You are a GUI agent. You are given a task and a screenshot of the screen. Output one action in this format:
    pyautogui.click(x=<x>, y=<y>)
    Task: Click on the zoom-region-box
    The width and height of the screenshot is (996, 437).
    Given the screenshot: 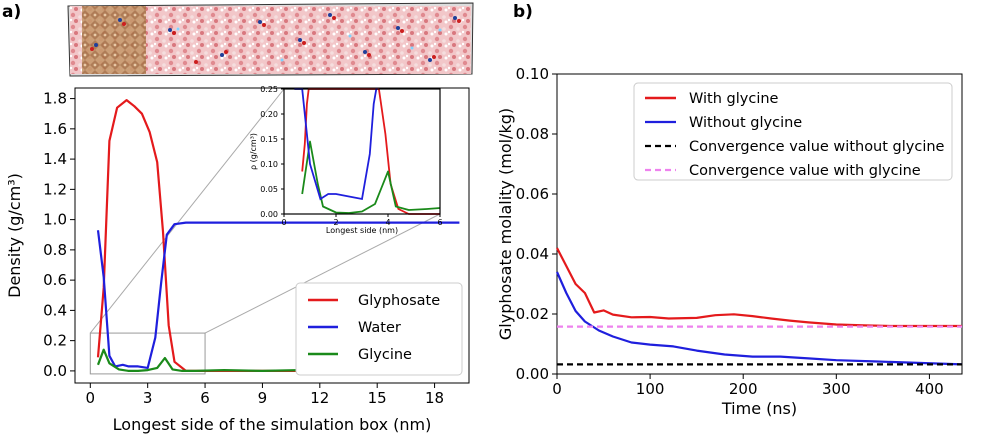 What is the action you would take?
    pyautogui.click(x=147, y=353)
    